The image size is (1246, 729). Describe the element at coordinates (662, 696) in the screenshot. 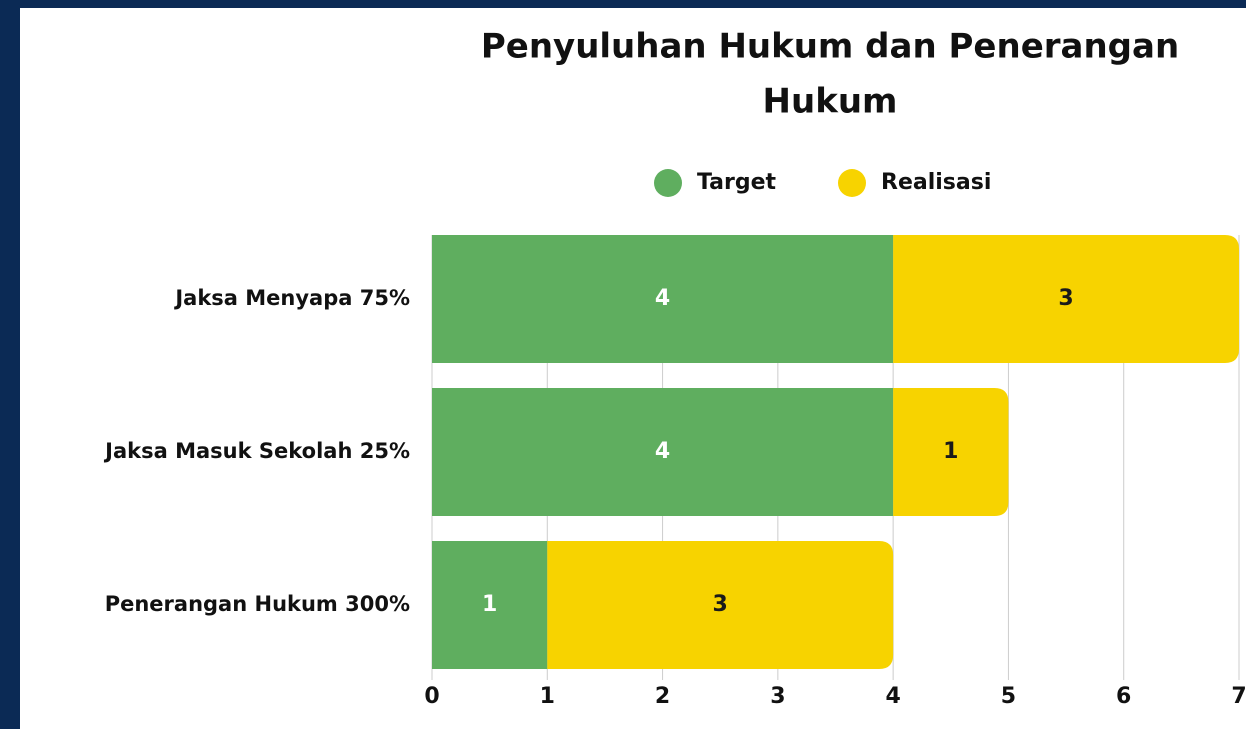

I see `x-tick-label: 2` at that location.